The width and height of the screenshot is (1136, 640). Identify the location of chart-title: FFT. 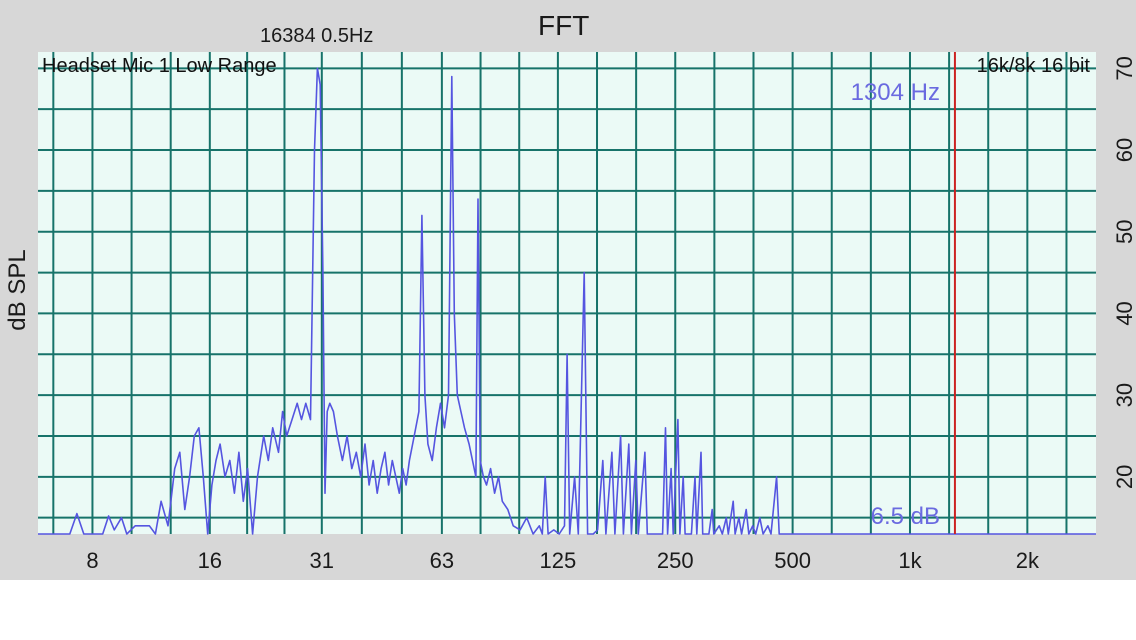
(564, 25).